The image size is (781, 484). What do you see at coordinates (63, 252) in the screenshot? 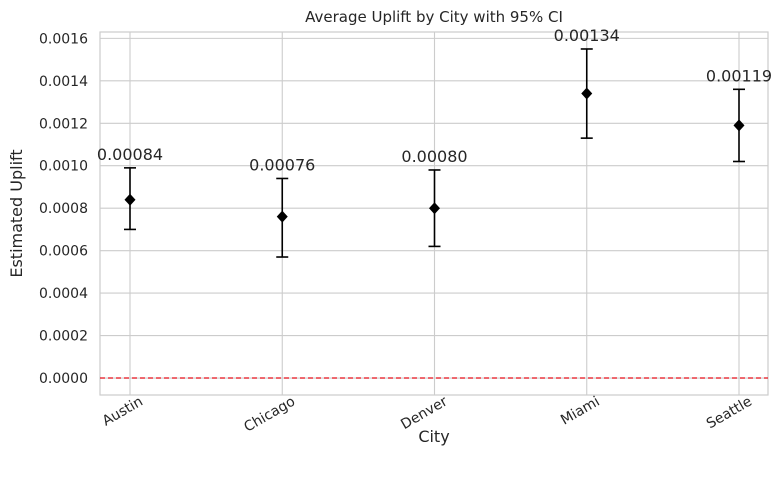
I see `y-tick-label: 0.0006` at bounding box center [63, 252].